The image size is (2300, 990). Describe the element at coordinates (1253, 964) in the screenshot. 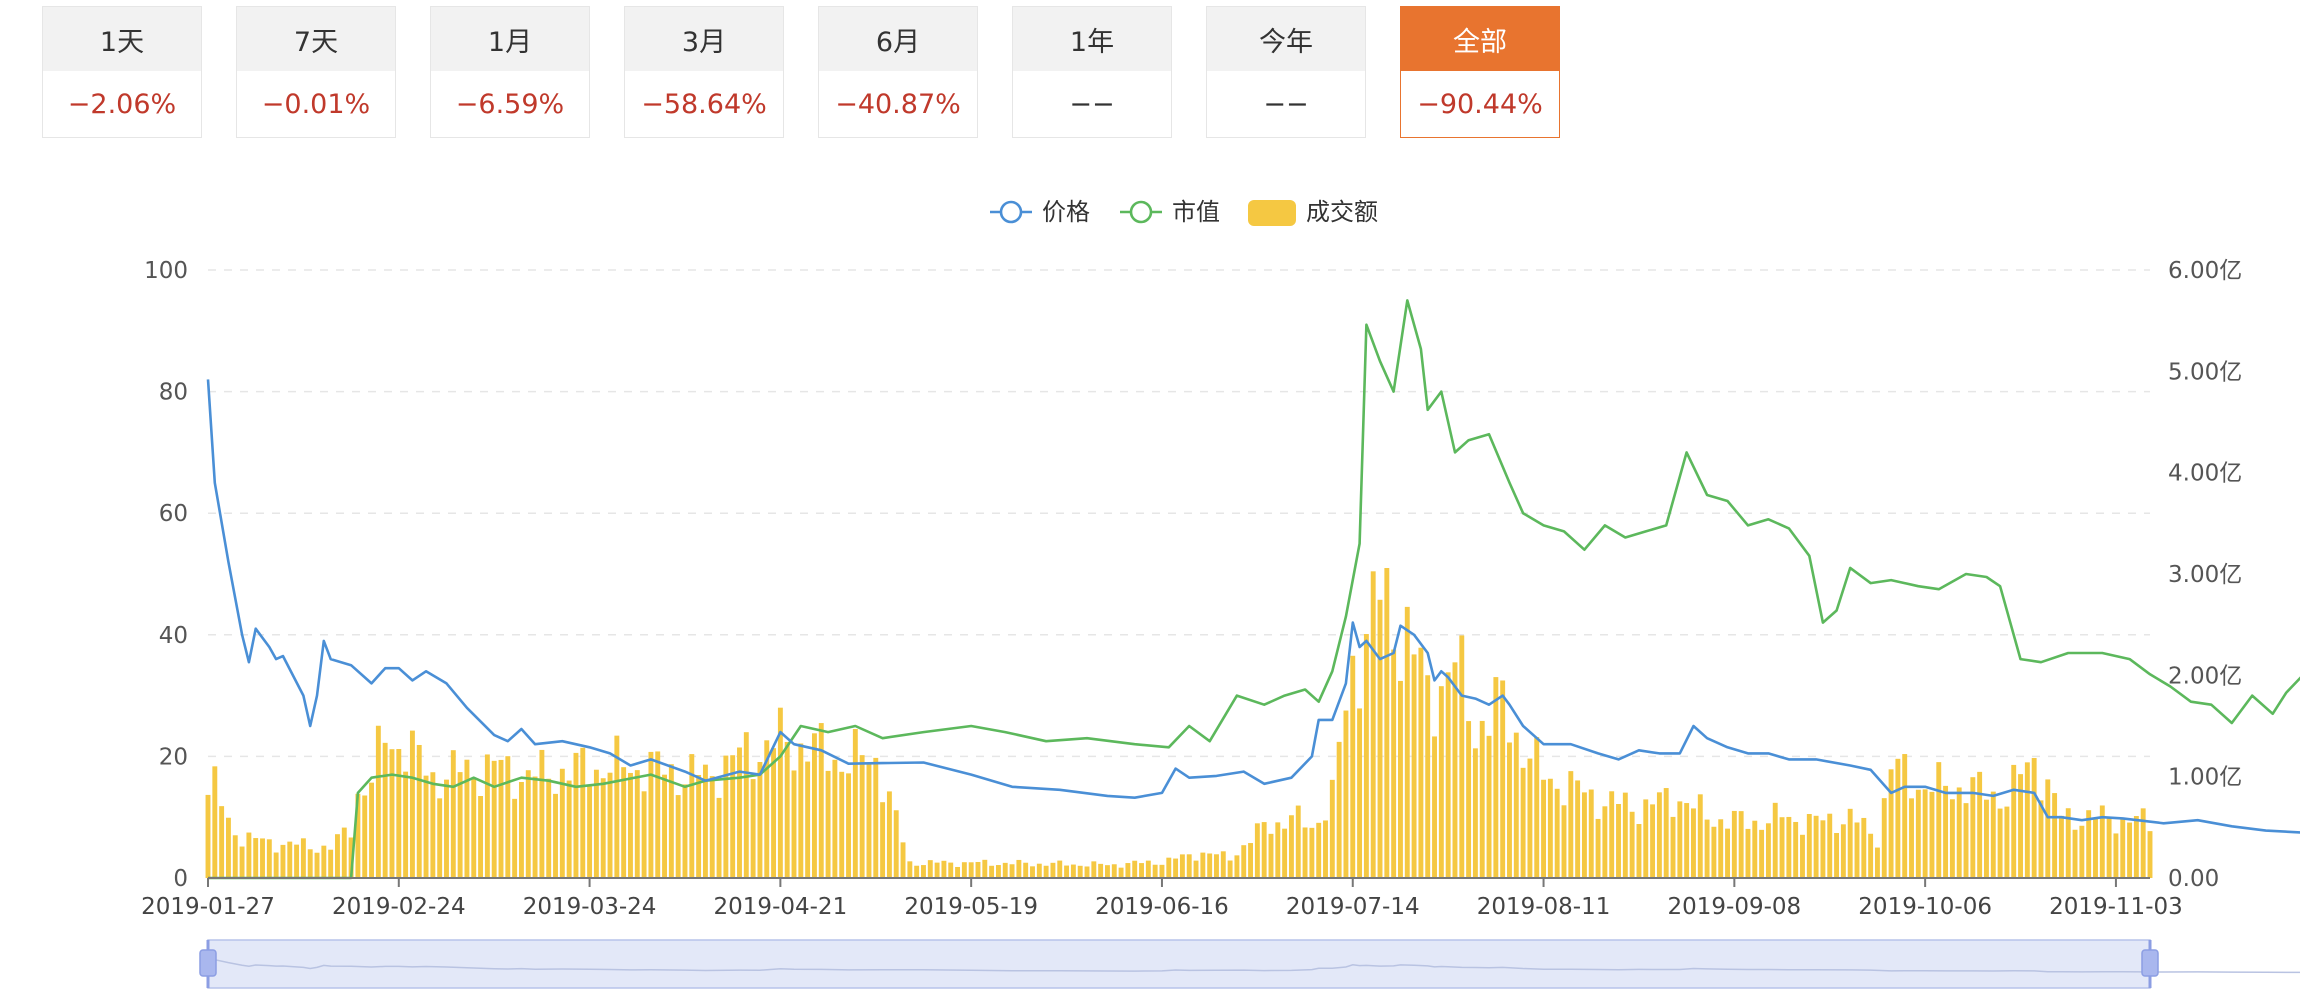

I see `zoom-preview-line` at that location.